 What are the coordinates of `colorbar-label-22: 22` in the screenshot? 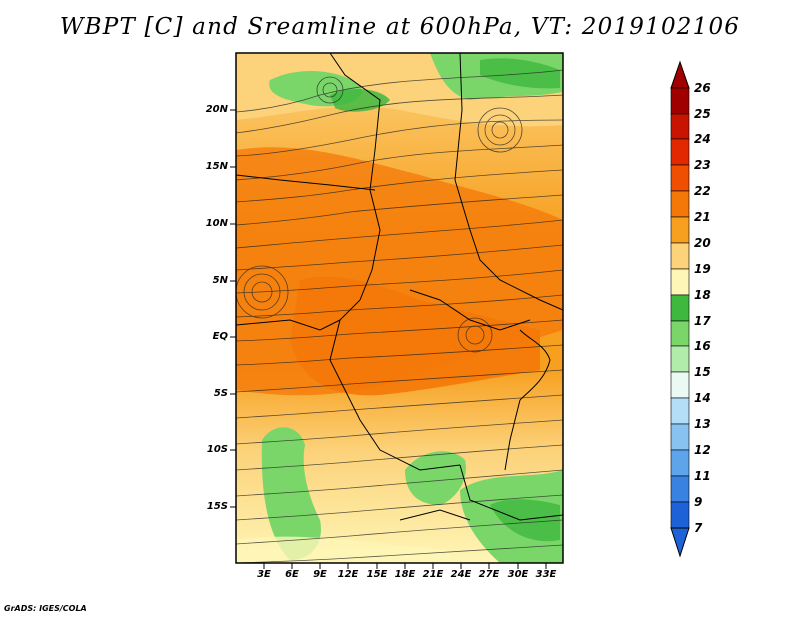 It's located at (702, 191).